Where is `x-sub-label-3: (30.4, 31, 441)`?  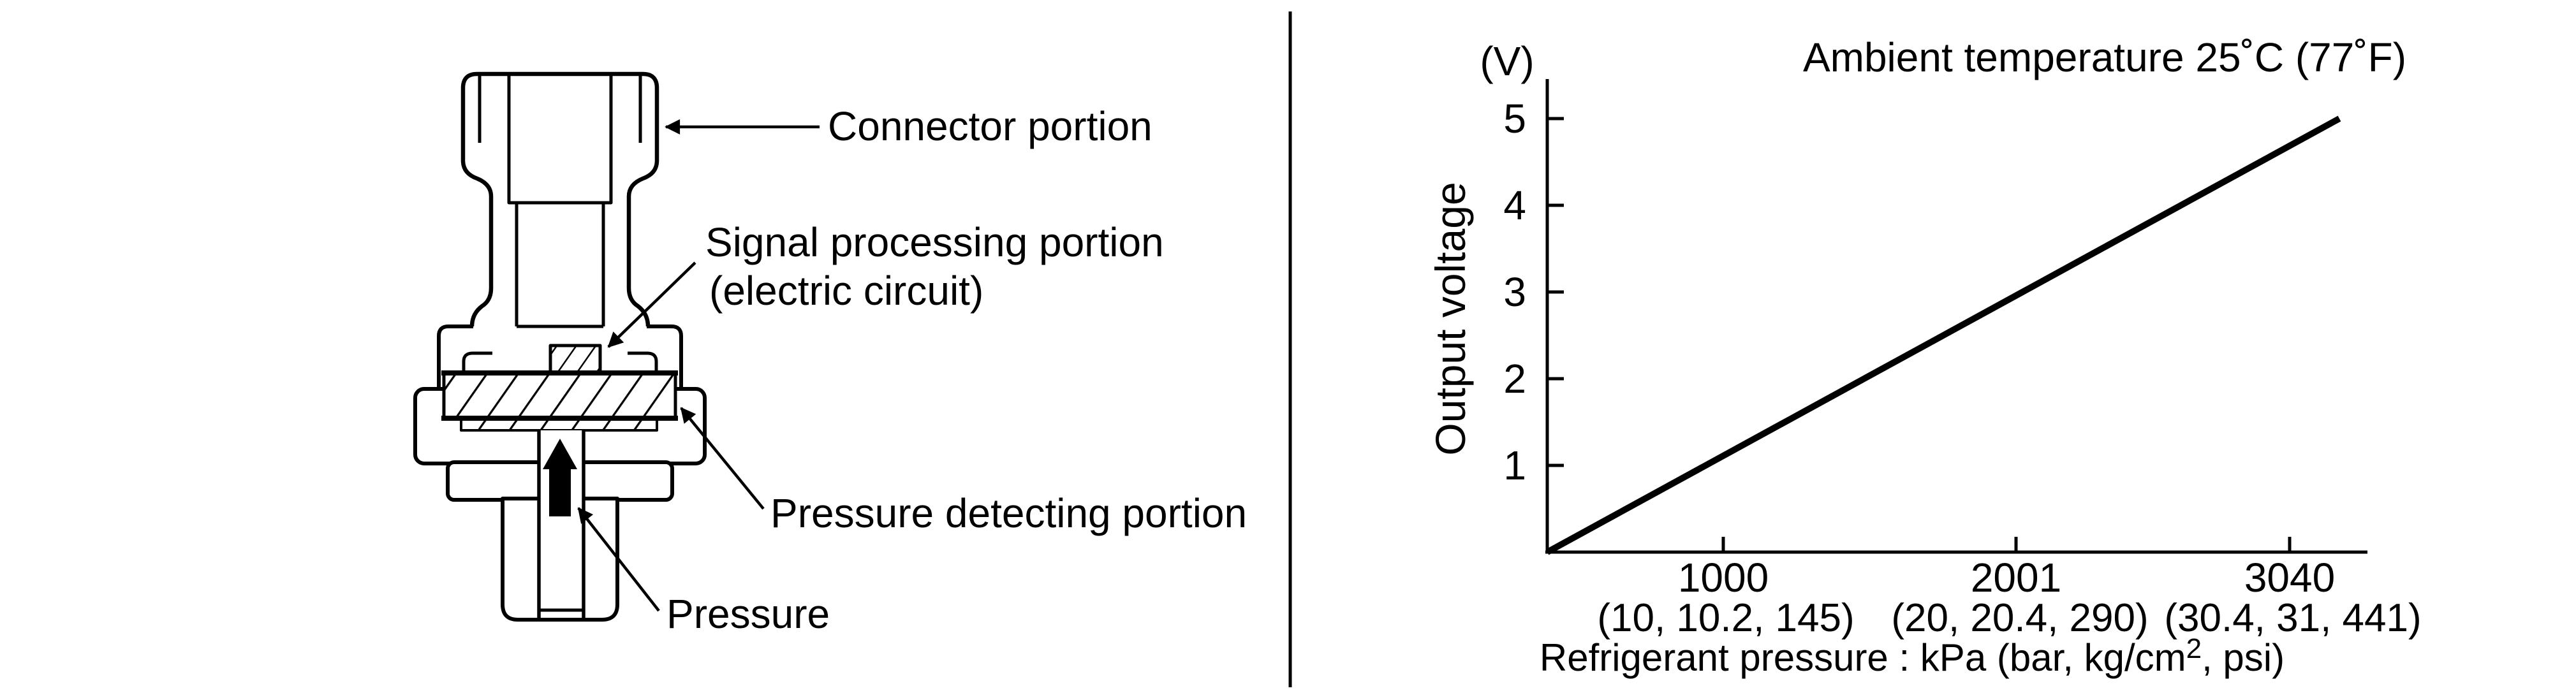
x-sub-label-3: (30.4, 31, 441) is located at coordinates (2292, 618).